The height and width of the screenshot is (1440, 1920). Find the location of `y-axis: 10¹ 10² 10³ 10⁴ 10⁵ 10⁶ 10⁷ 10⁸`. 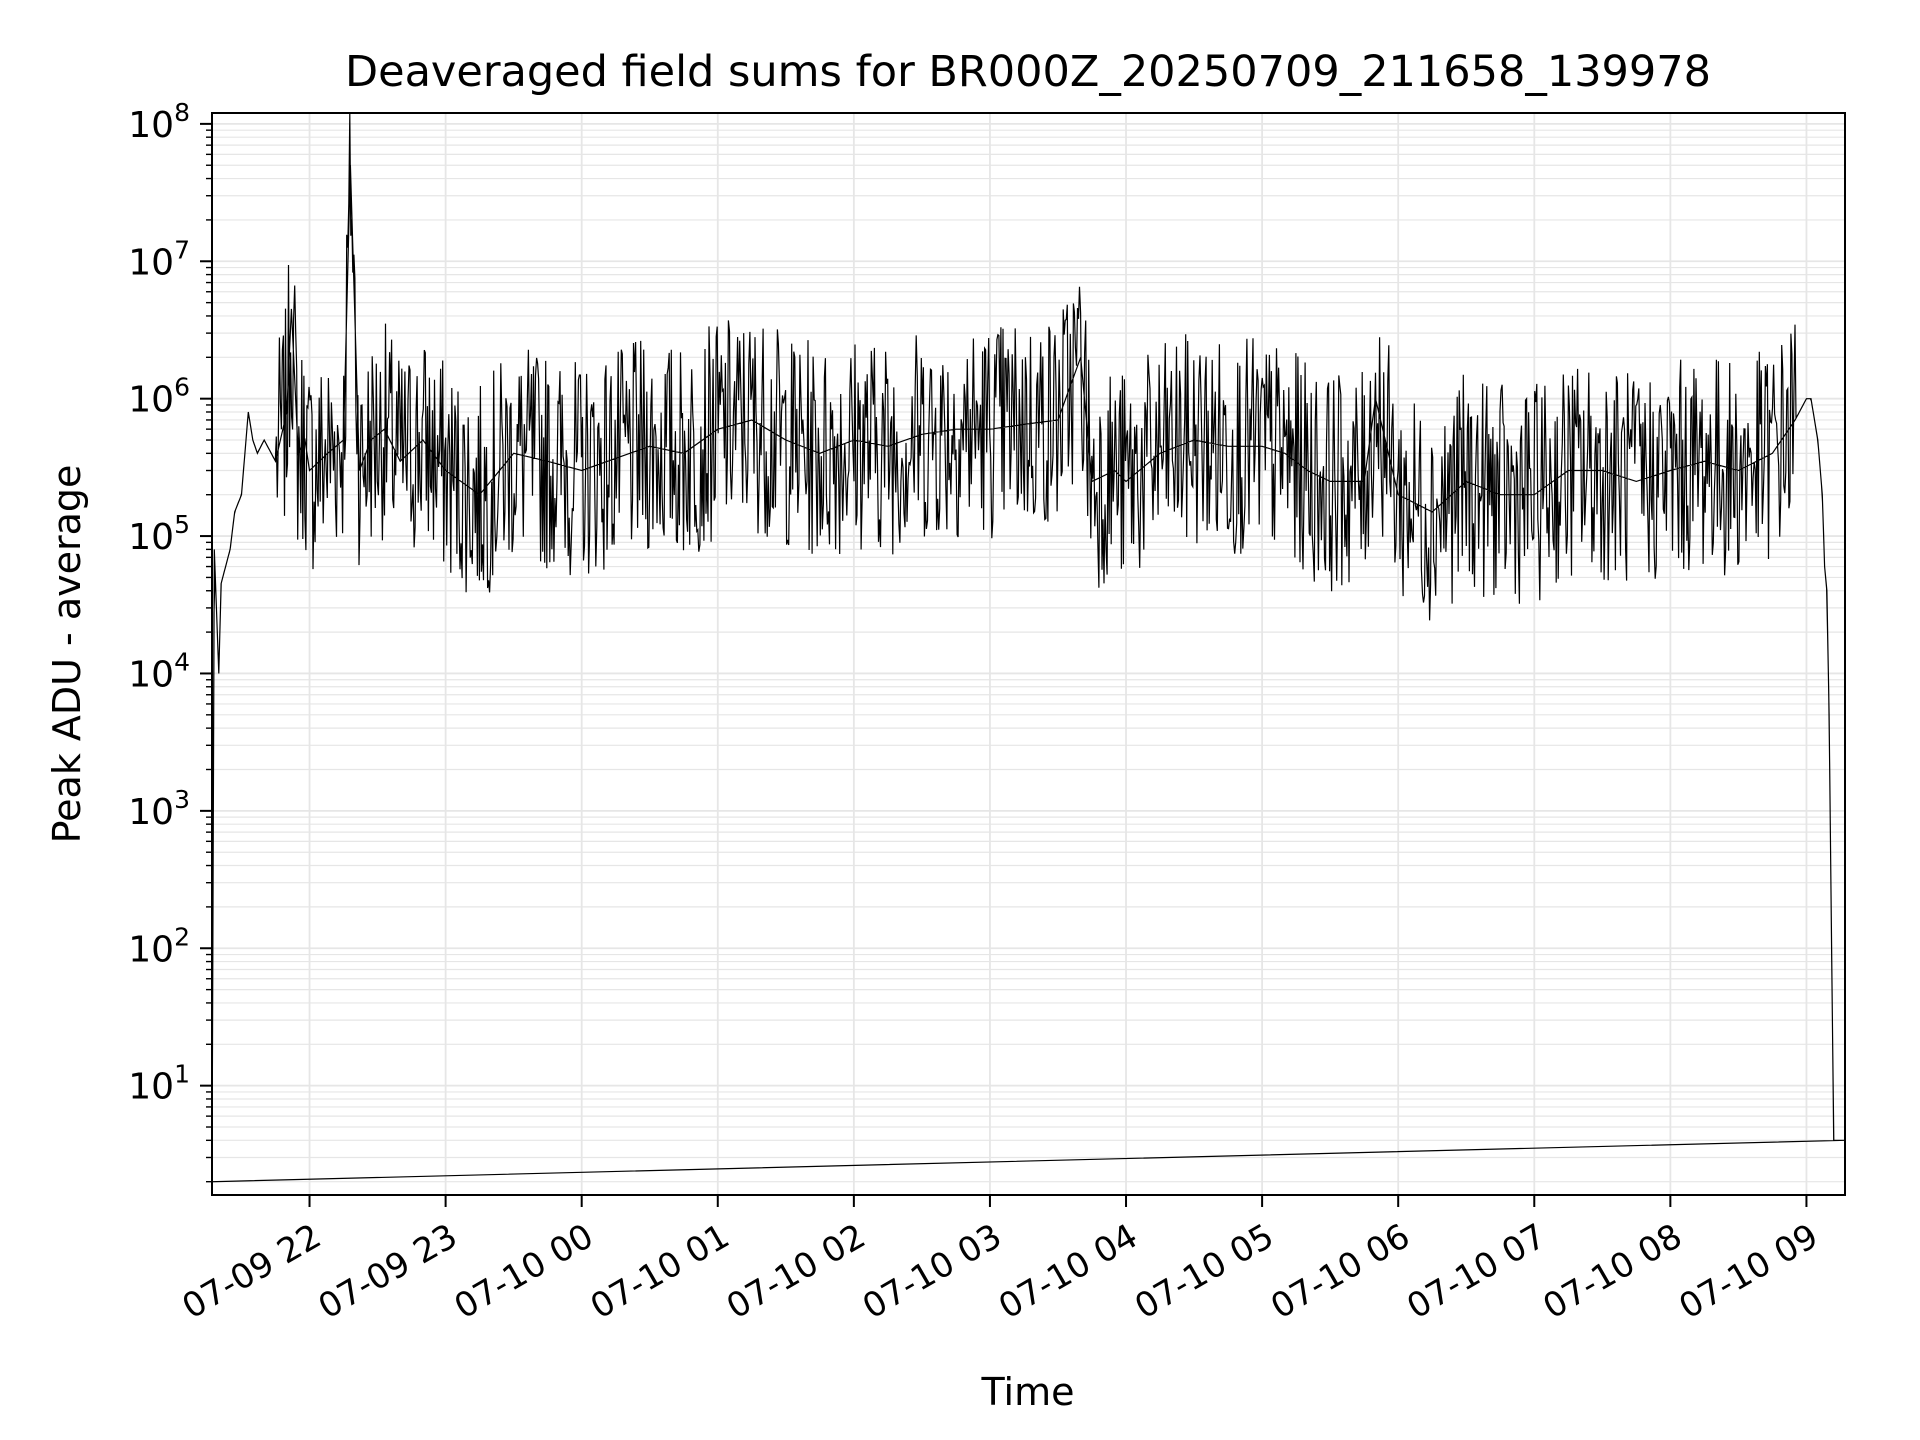

y-axis: 10¹ 10² 10³ 10⁴ 10⁵ 10⁶ 10⁷ 10⁸ is located at coordinates (170, 640).